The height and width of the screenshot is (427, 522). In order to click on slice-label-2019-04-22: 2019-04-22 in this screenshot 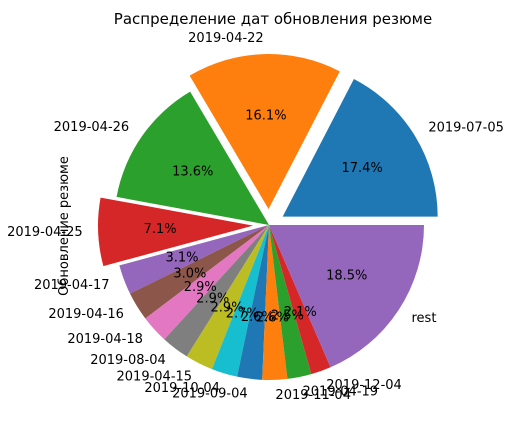, I will do `click(226, 38)`.